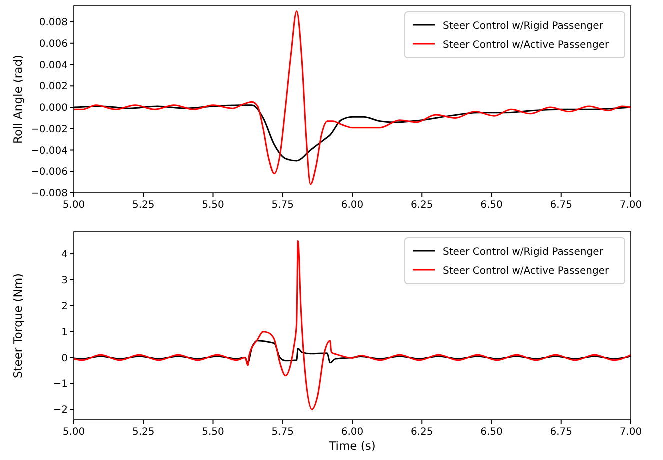 Image resolution: width=663 pixels, height=460 pixels. I want to click on y-tick-label: 0.006, so click(53, 44).